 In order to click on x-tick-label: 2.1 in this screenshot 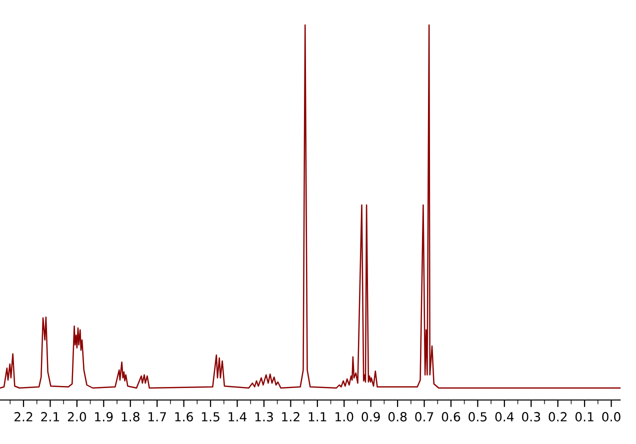, I will do `click(50, 417)`.